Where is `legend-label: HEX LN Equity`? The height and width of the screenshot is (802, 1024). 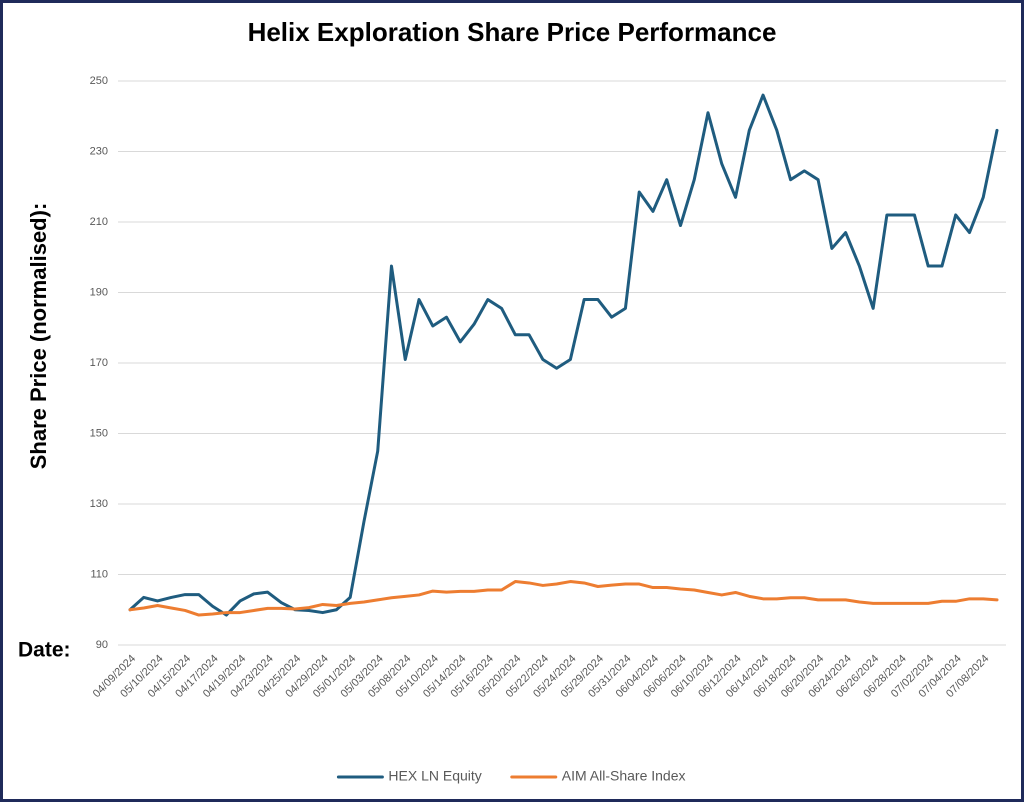 legend-label: HEX LN Equity is located at coordinates (434, 776).